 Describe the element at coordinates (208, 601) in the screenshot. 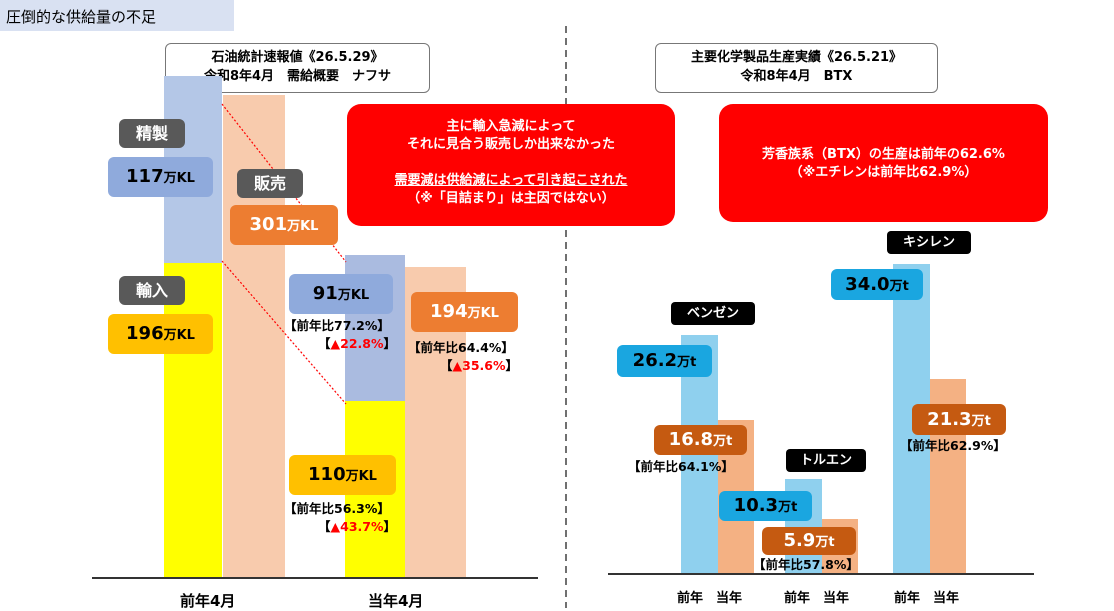

I see `x-label-prev: 前年4月` at that location.